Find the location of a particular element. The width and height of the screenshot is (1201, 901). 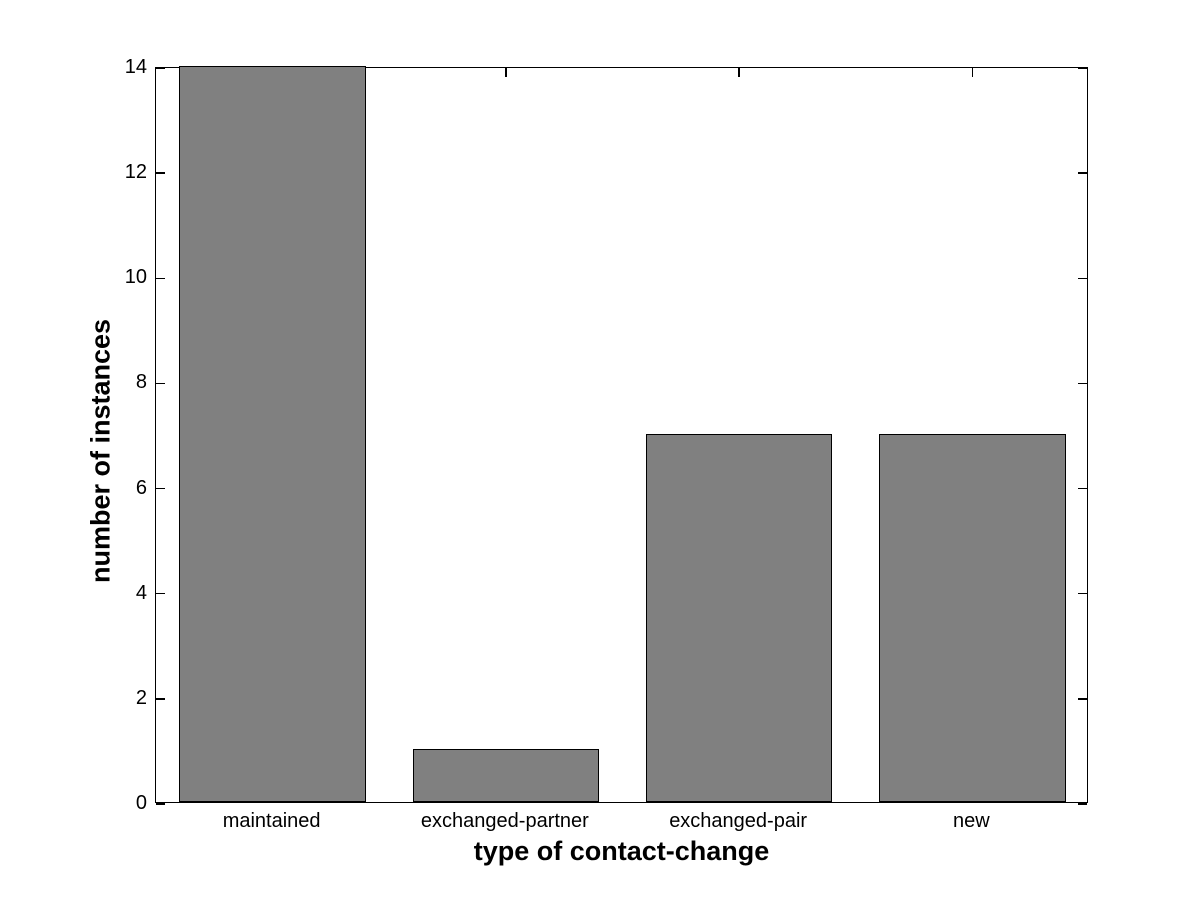

x-tick-label-maintained: maintained is located at coordinates (271, 821).